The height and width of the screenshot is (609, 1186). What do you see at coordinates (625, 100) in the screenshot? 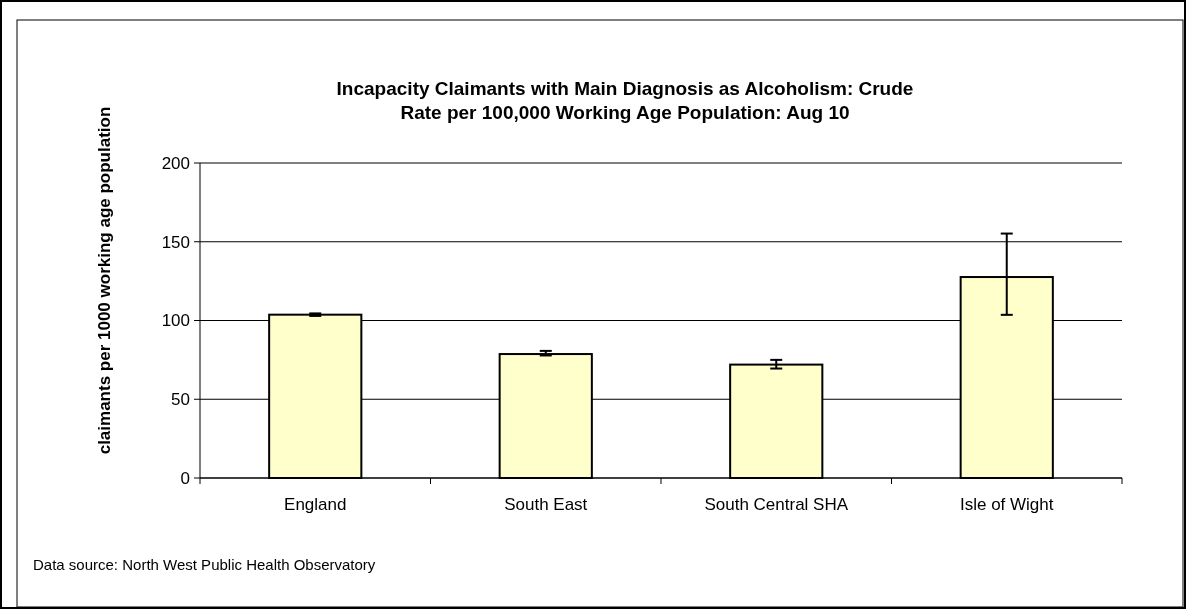
I see `chart-title: Incapacity Claimants with Main Diagnosis as Alcoholism: Crude Rate per 100,000 Working Age Population: Aug 10` at bounding box center [625, 100].